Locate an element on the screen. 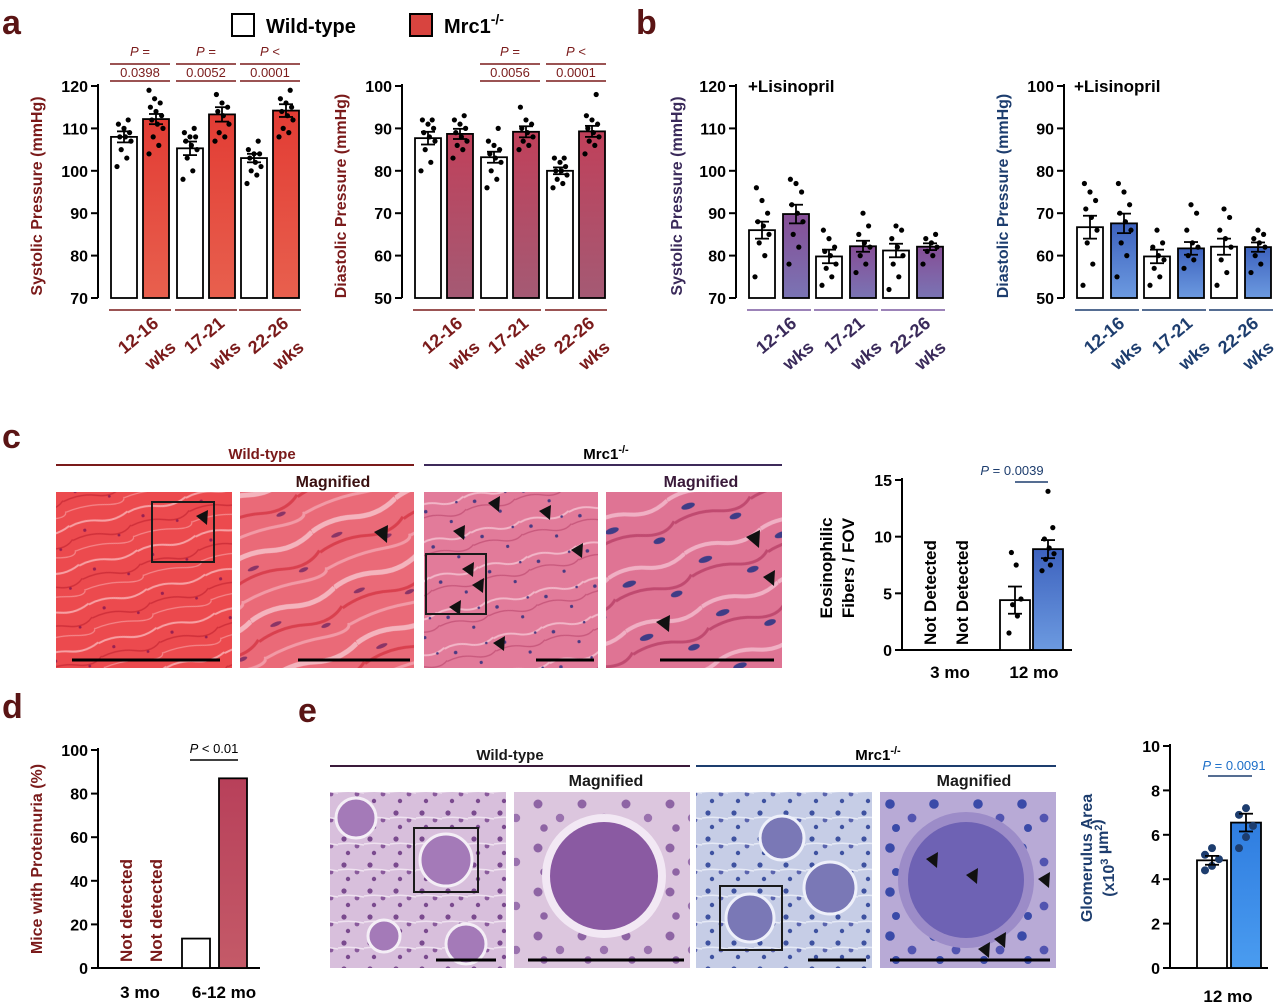 This screenshot has width=1280, height=1004. panel-e-histology: Wild-type Mrc1-/- Magnified Magnified is located at coordinates (693, 856).